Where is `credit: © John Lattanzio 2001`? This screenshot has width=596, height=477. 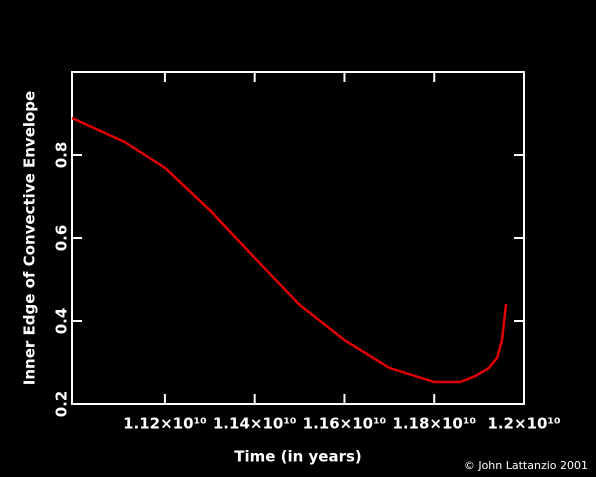 credit: © John Lattanzio 2001 is located at coordinates (526, 465).